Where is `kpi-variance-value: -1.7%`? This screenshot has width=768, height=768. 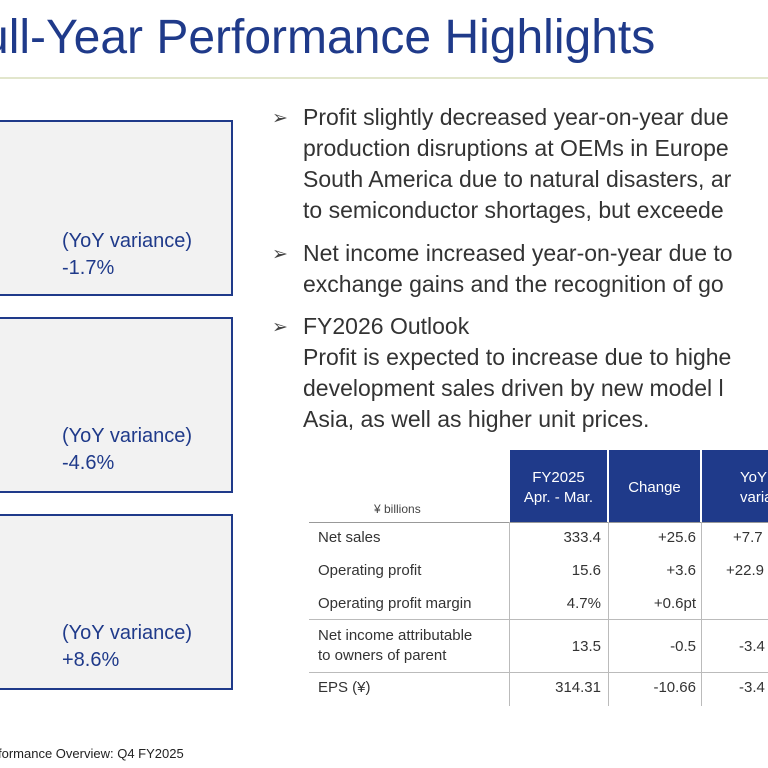 kpi-variance-value: -1.7% is located at coordinates (88, 268).